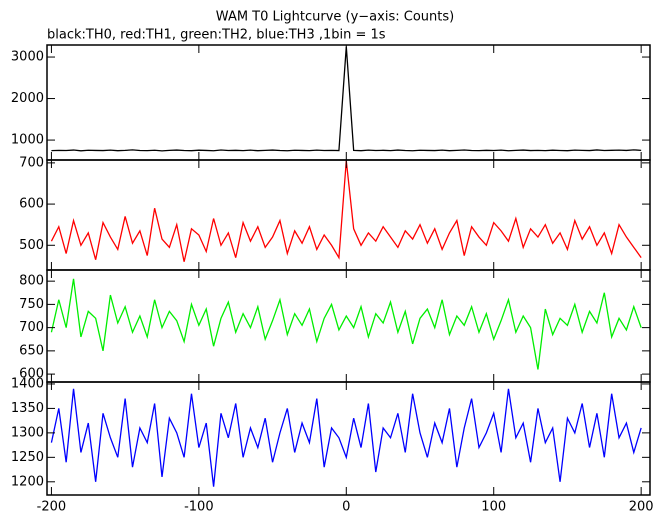 The width and height of the screenshot is (669, 515). I want to click on y-tick-label: 650, so click(31, 350).